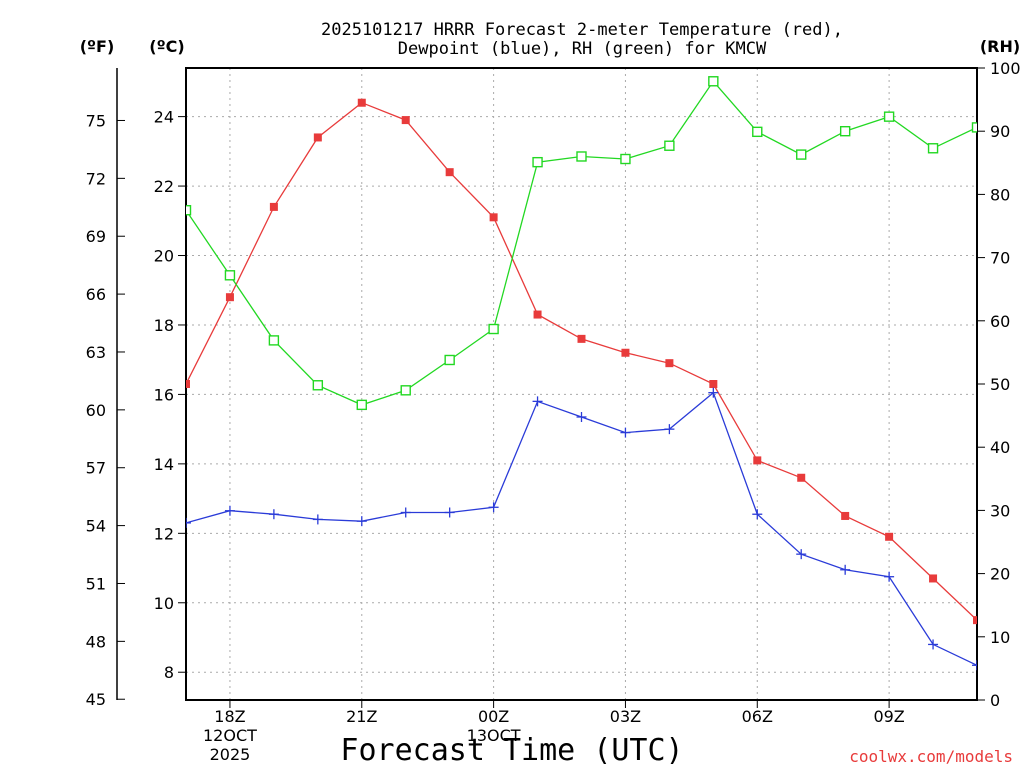 Image resolution: width=1024 pixels, height=768 pixels. Describe the element at coordinates (757, 716) in the screenshot. I see `x-tick-label: 06Z` at that location.